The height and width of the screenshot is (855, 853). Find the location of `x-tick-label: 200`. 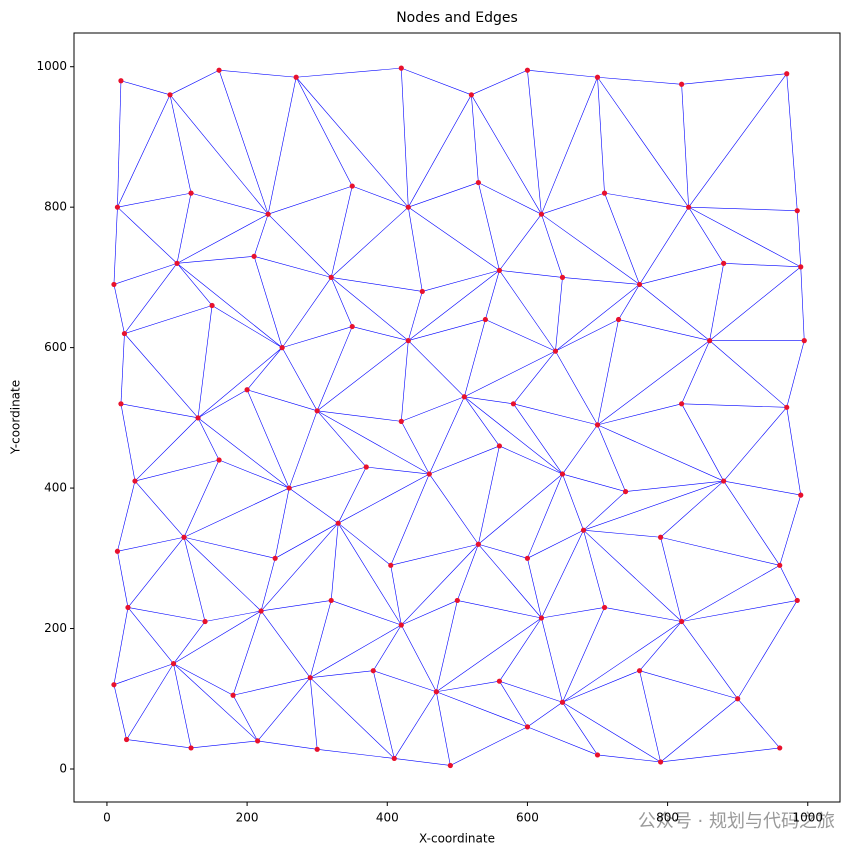

x-tick-label: 200 is located at coordinates (247, 818).